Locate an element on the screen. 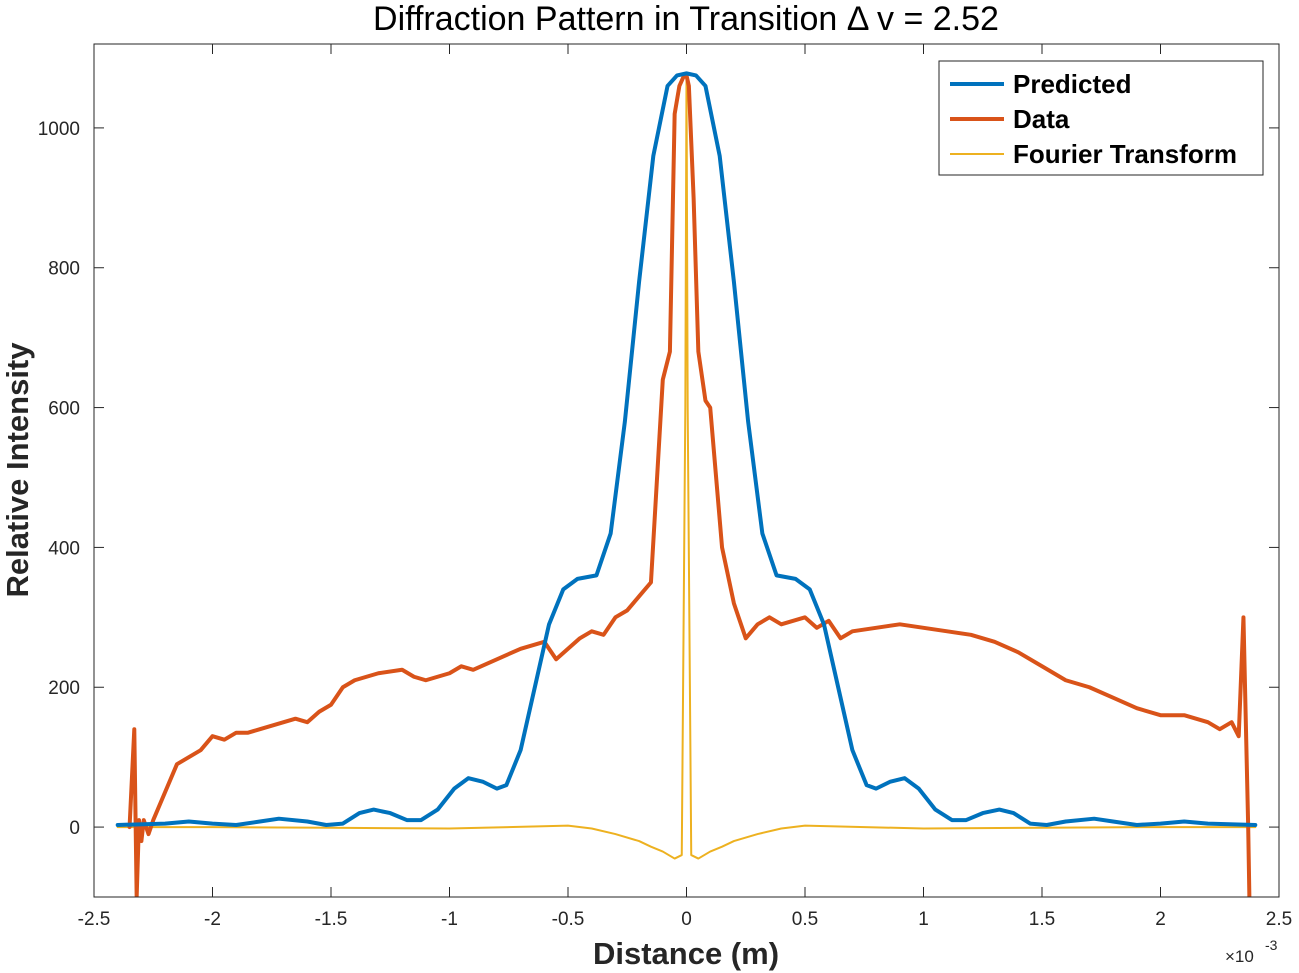 The height and width of the screenshot is (973, 1299). x-tick-label: 0 is located at coordinates (686, 919).